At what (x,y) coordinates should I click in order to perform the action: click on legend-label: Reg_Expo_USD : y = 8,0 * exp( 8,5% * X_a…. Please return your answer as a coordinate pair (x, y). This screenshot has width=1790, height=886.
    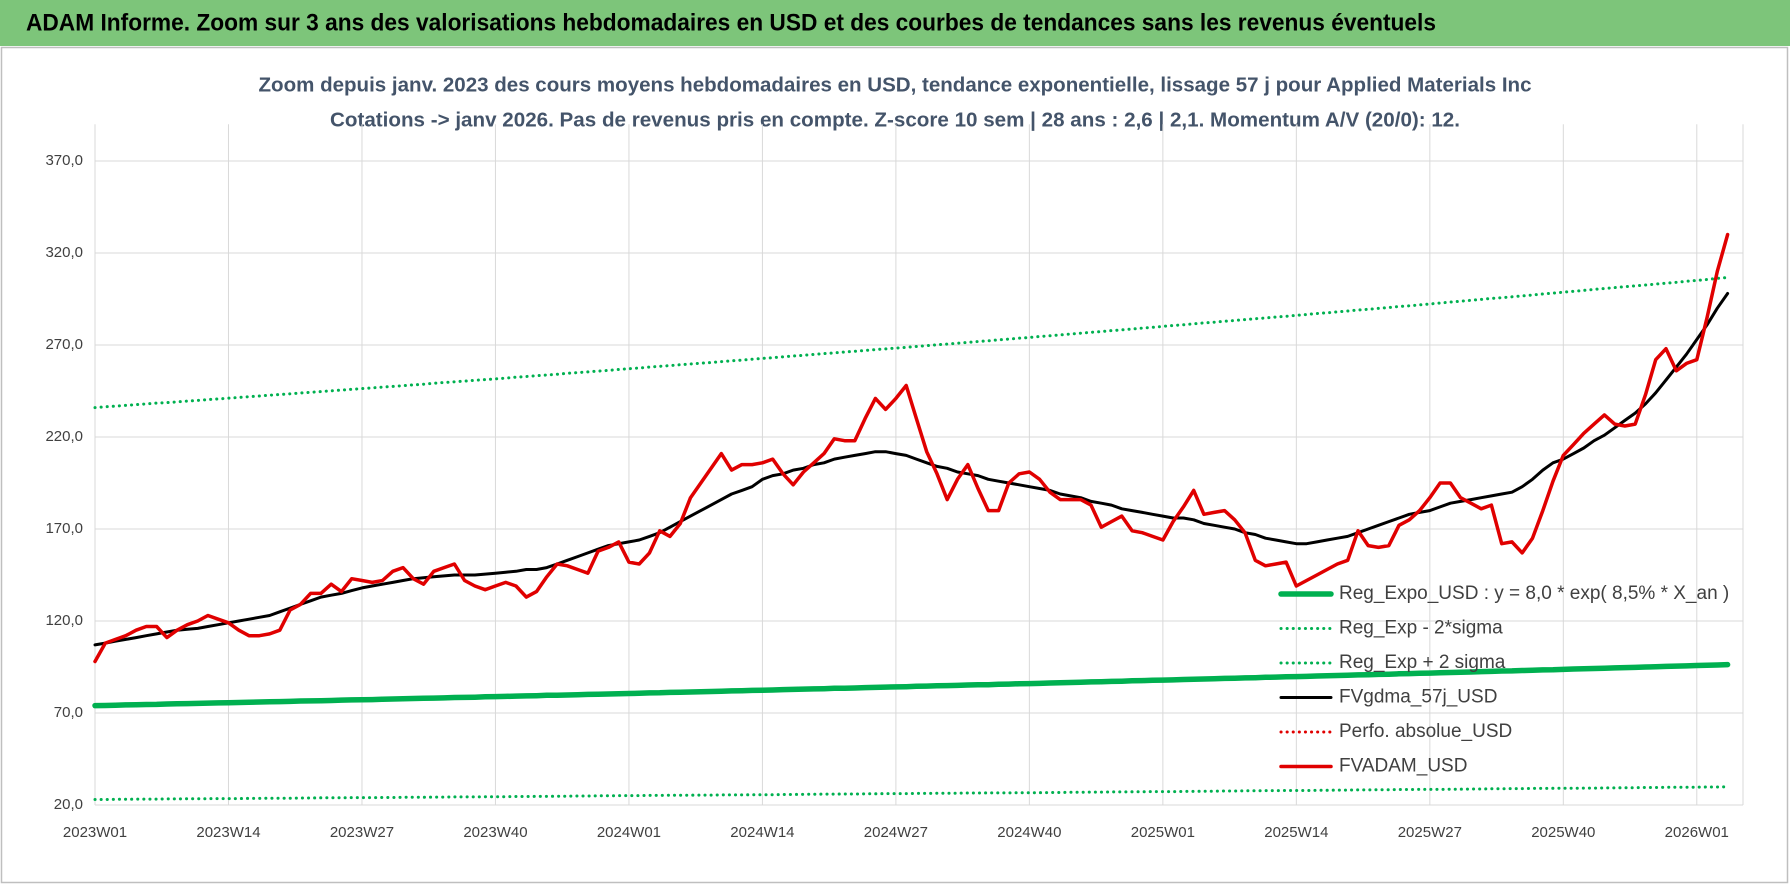
    Looking at the image, I should click on (1534, 593).